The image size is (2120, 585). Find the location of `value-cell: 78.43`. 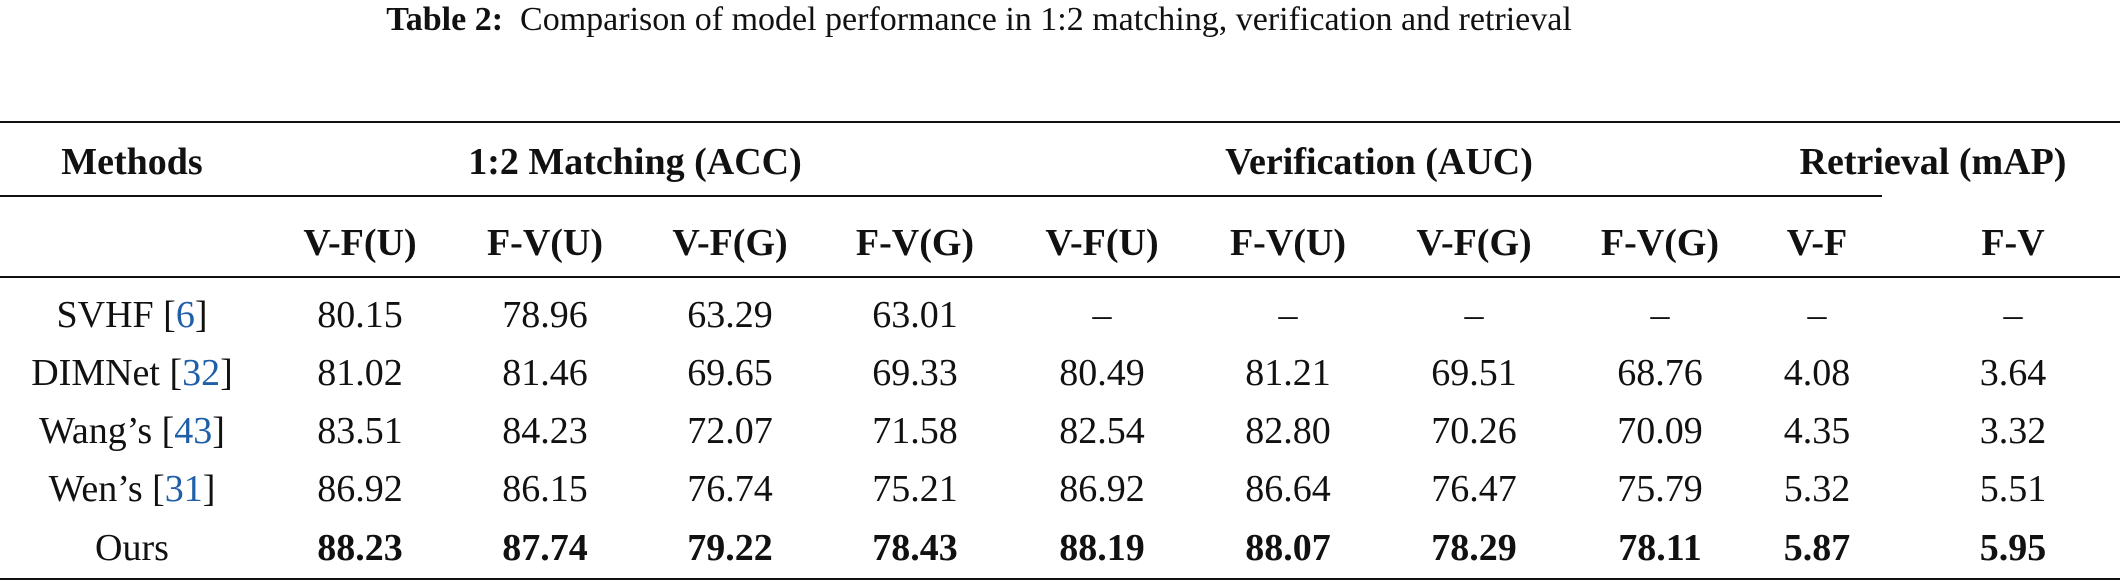

value-cell: 78.43 is located at coordinates (915, 548).